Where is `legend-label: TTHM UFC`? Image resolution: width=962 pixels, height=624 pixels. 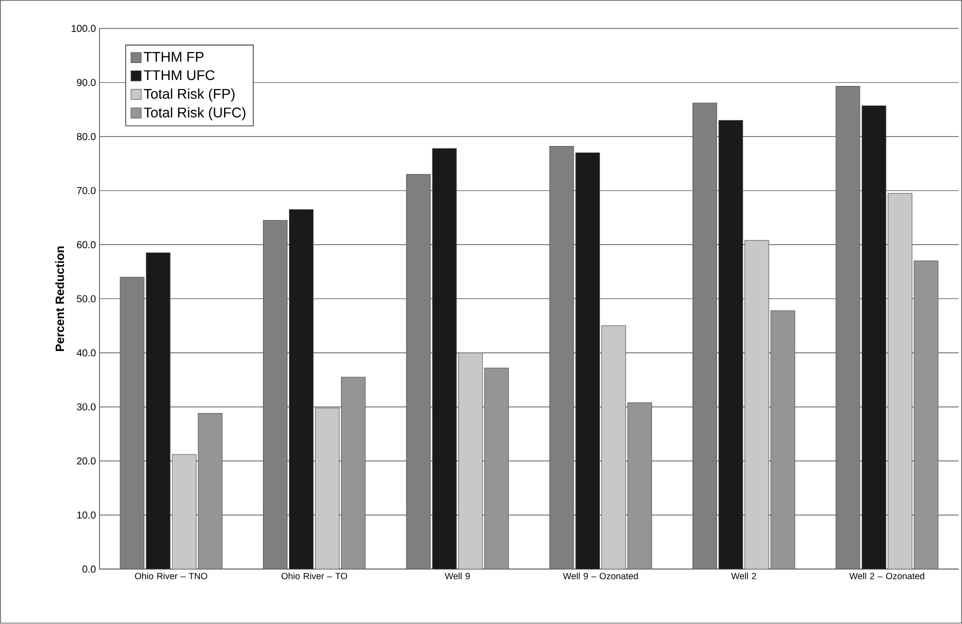
legend-label: TTHM UFC is located at coordinates (179, 75).